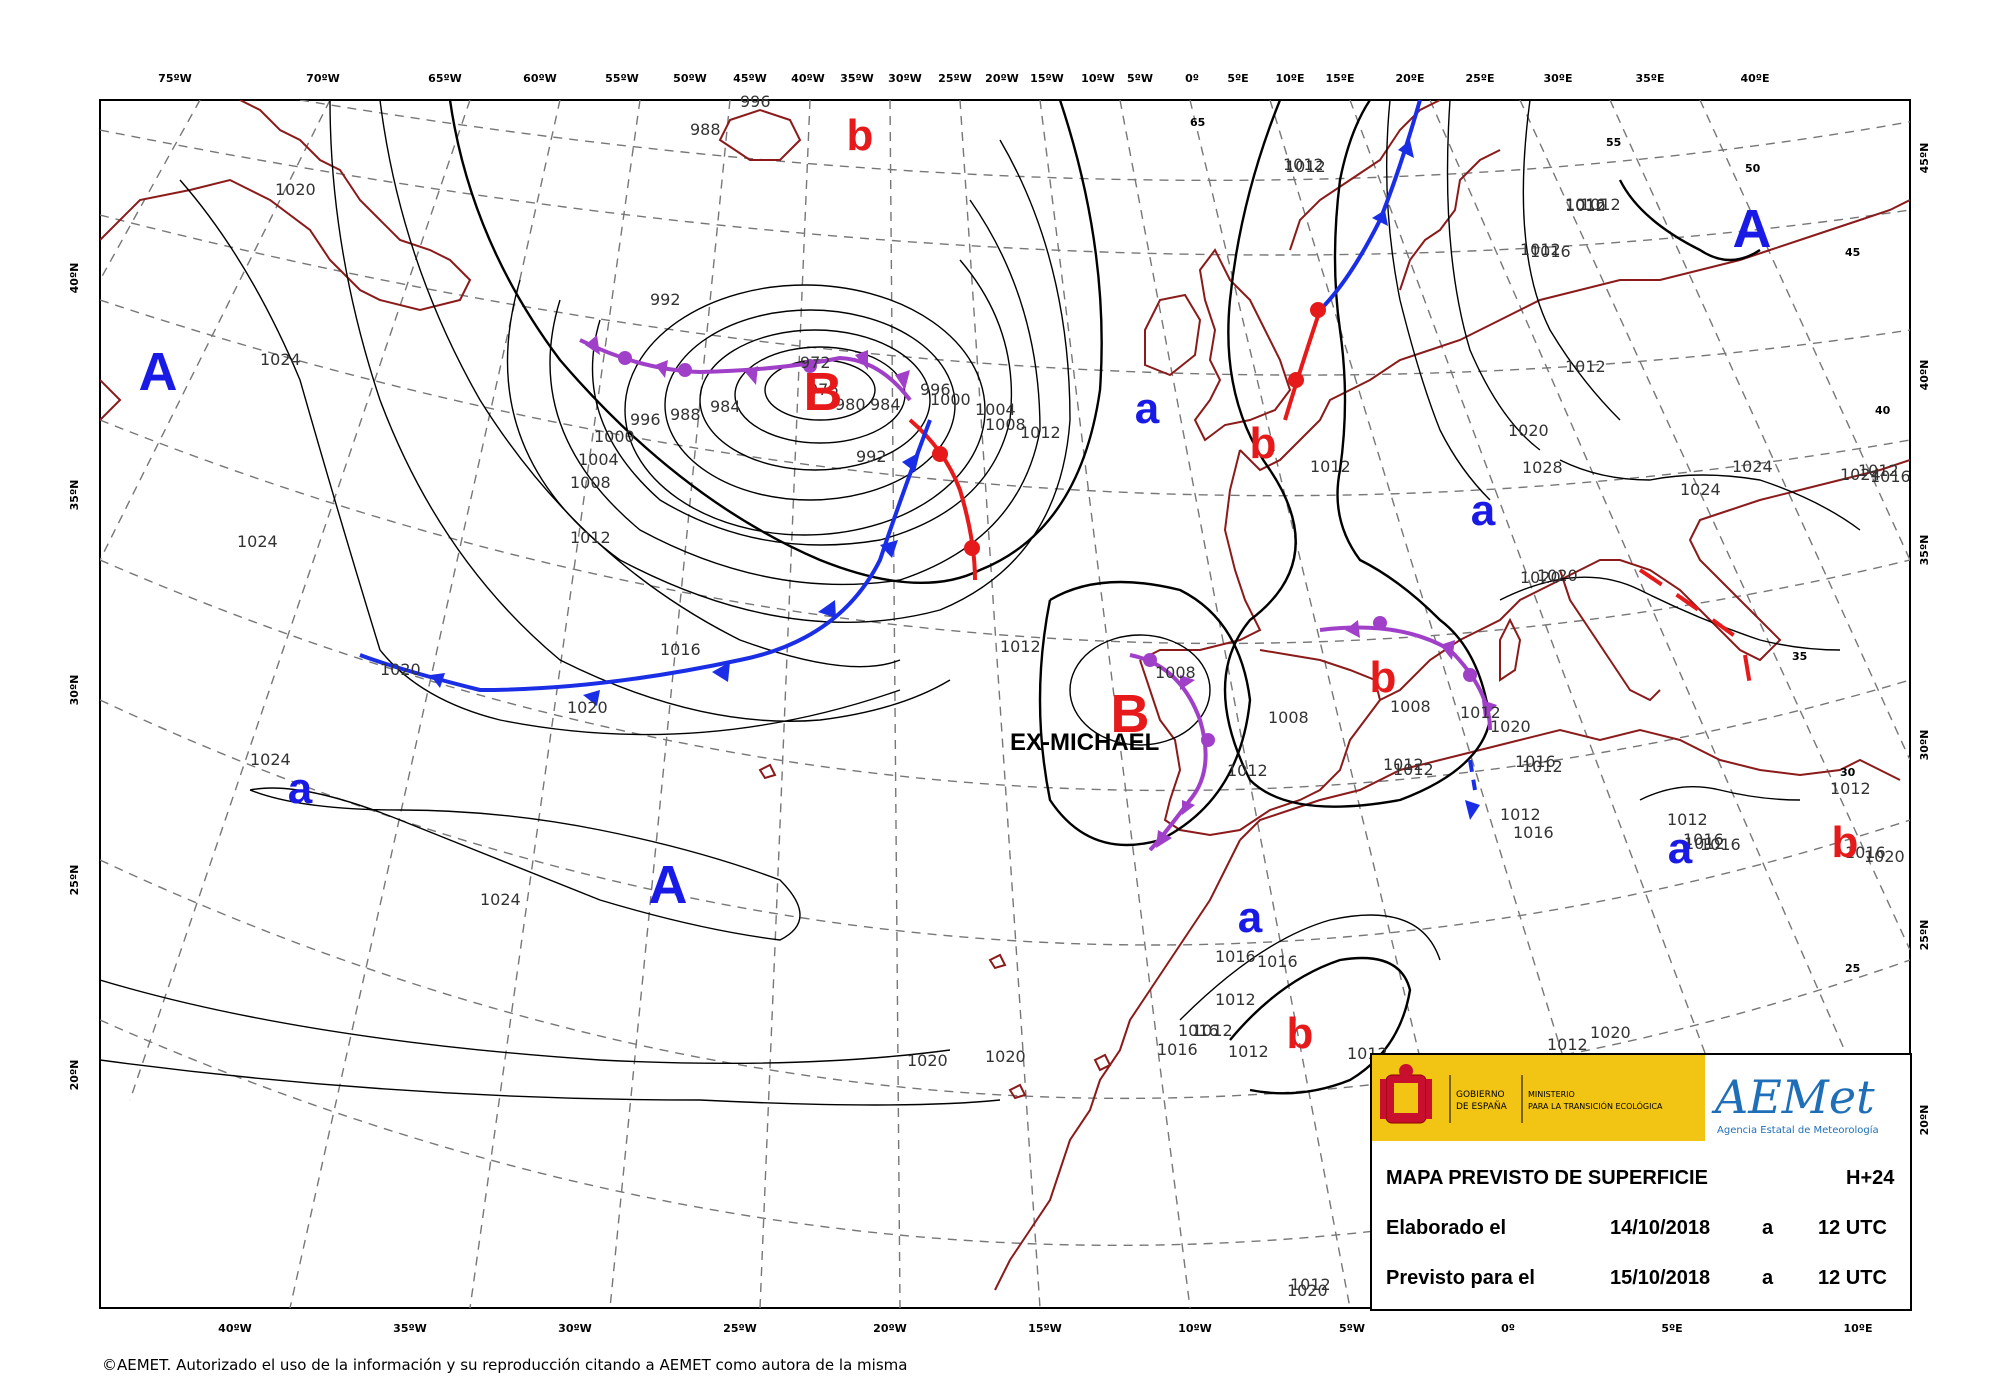 This screenshot has width=2000, height=1400. I want to click on low-pressure-center: B, so click(1130, 714).